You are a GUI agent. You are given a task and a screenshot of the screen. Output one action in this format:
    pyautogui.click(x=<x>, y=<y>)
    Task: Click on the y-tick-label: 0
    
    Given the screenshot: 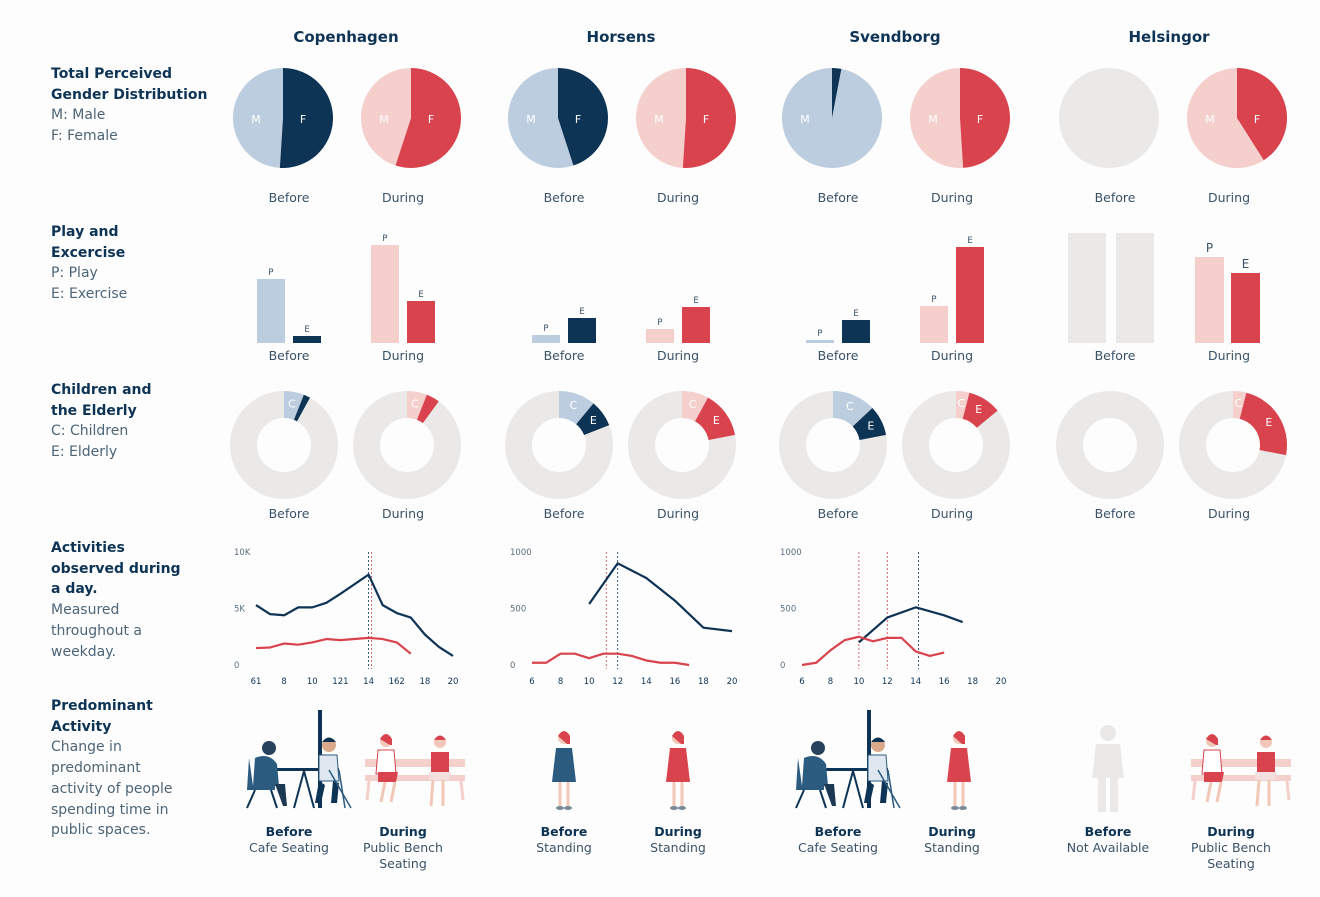 What is the action you would take?
    pyautogui.click(x=236, y=666)
    